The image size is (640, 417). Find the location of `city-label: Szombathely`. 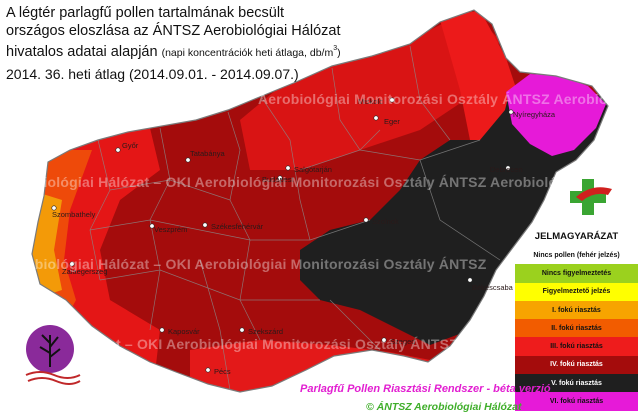

city-label: Szombathely is located at coordinates (74, 214).